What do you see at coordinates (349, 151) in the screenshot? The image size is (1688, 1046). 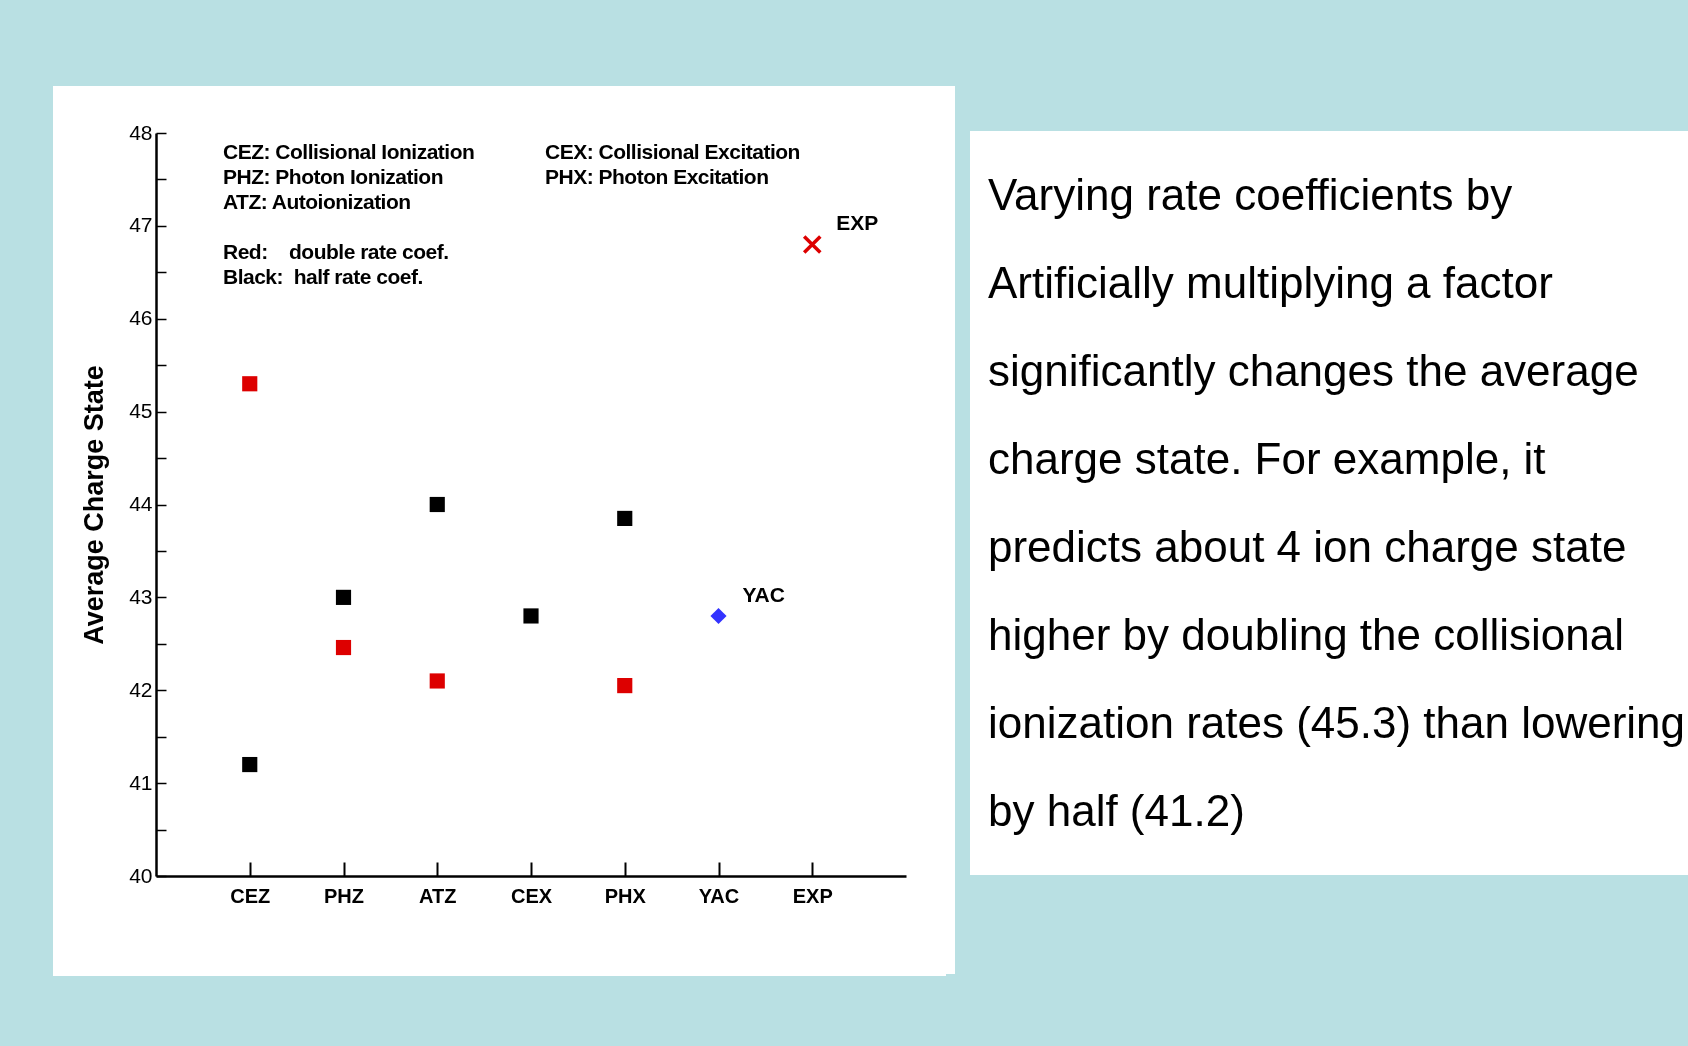 I see `annotation: CEZ: Collisional Ionization` at bounding box center [349, 151].